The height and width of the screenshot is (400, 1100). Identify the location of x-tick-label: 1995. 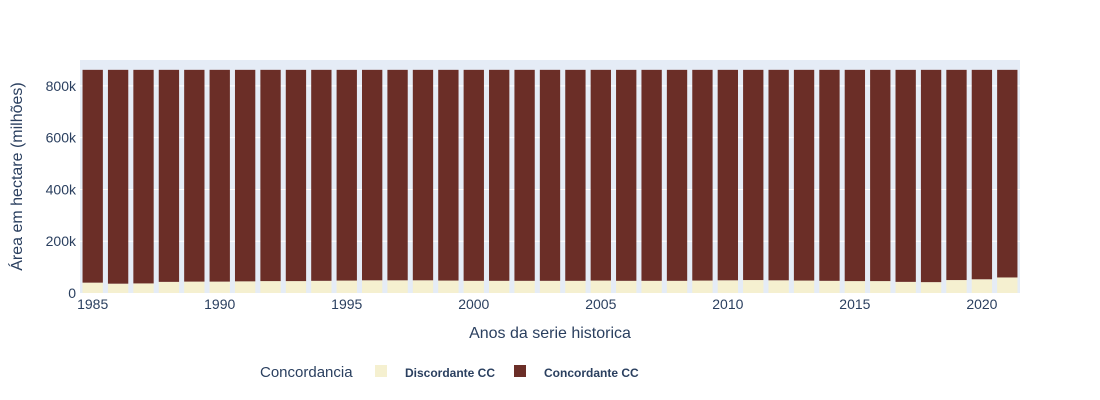
(346, 304).